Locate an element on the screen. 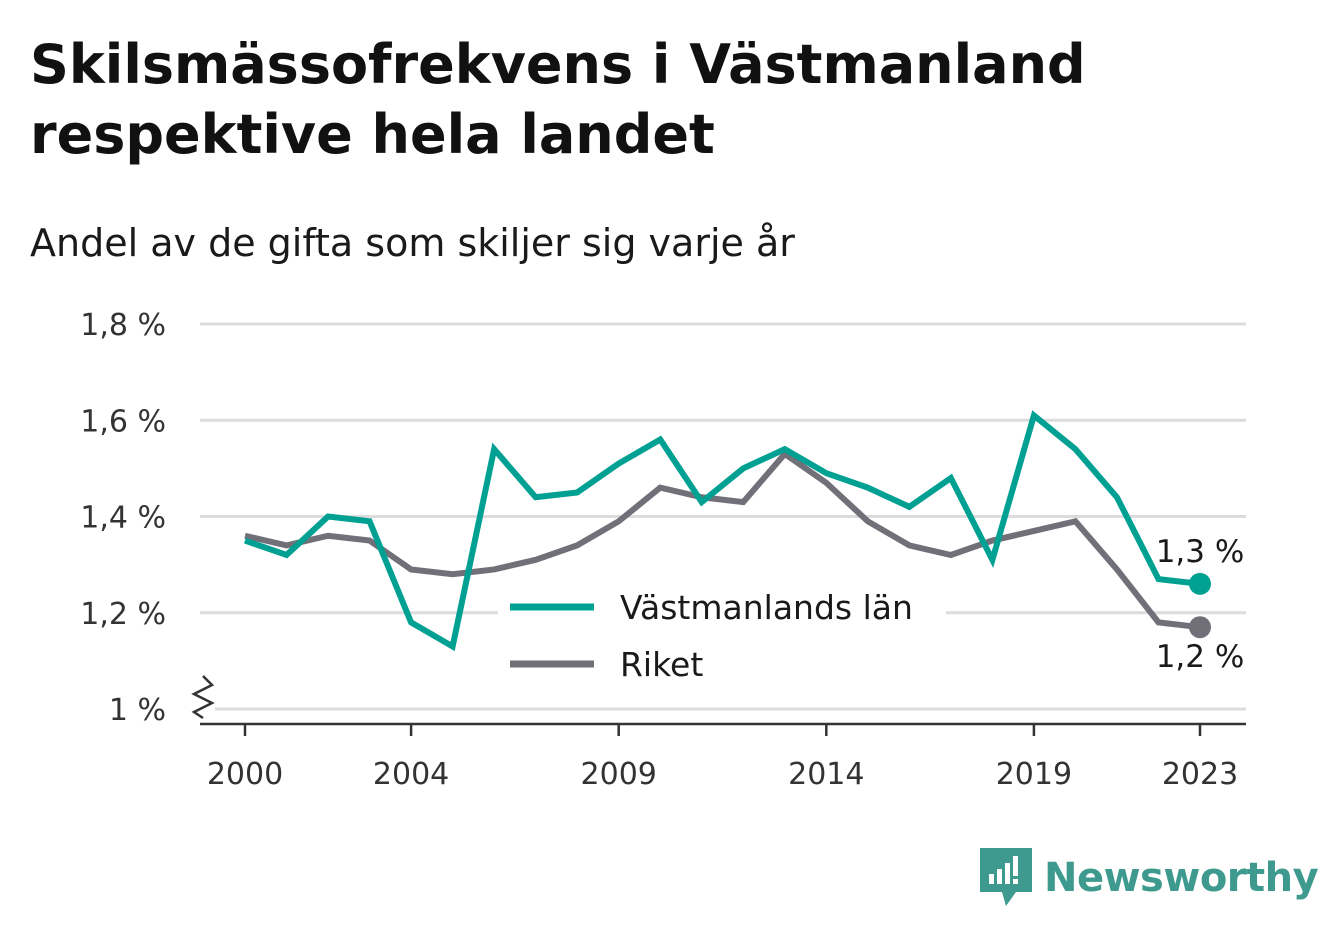  legend-label: Riket is located at coordinates (661, 664).